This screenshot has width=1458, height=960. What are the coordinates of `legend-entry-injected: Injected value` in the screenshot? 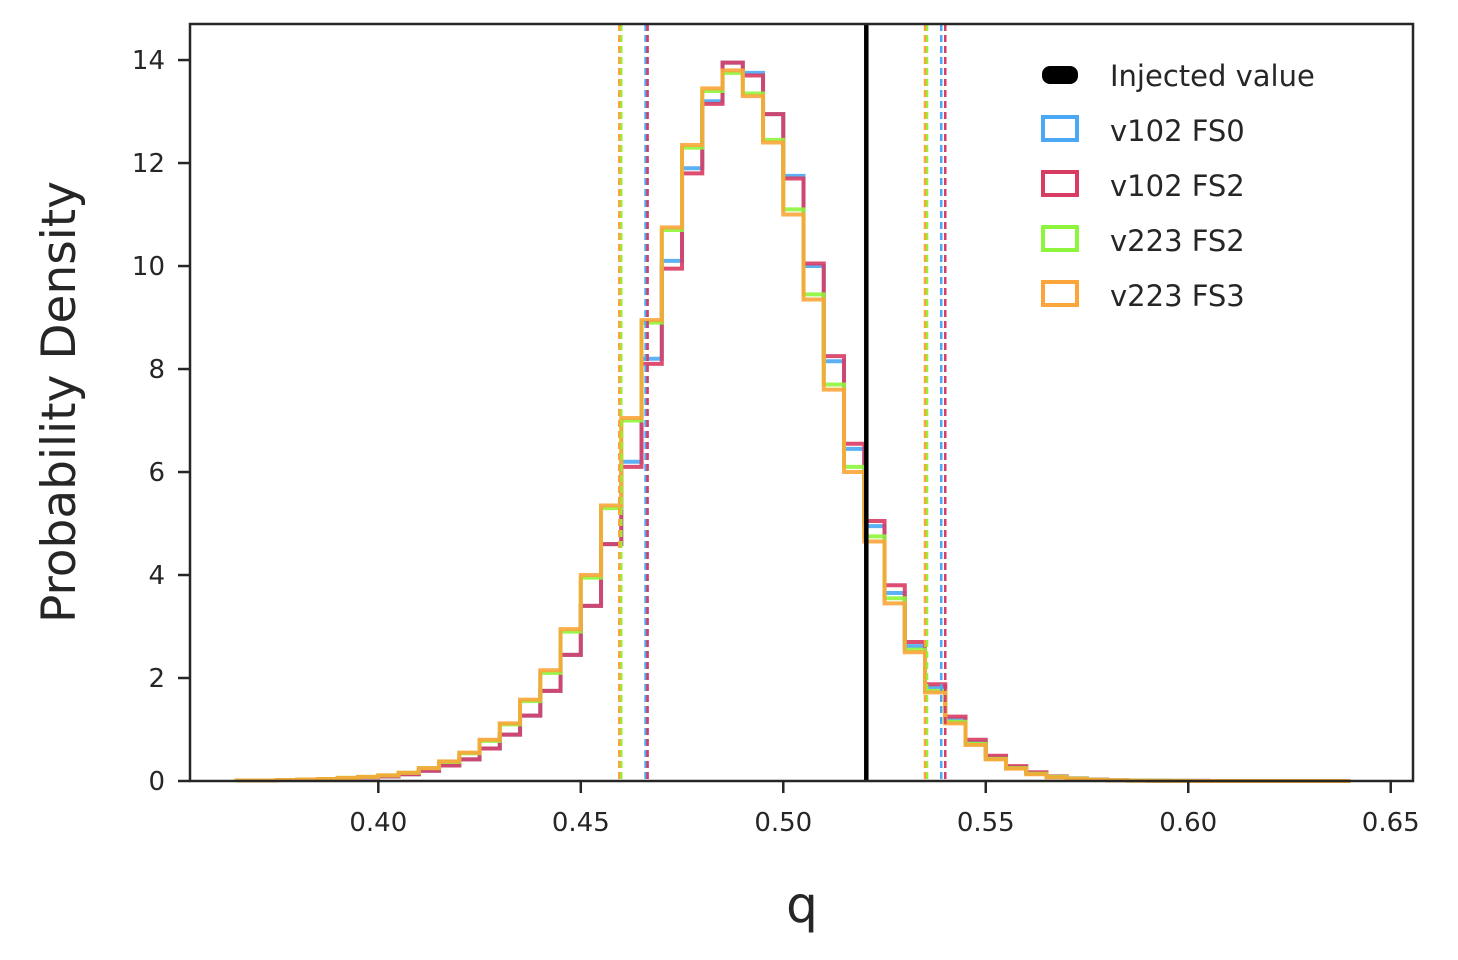 It's located at (1178, 76).